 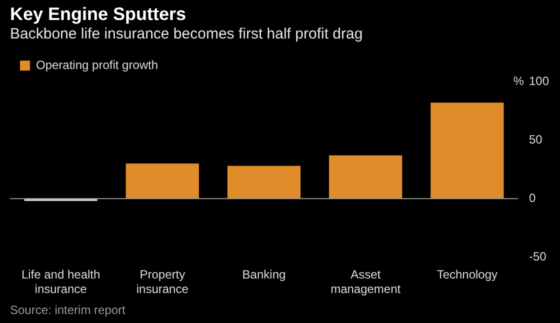 What do you see at coordinates (162, 282) in the screenshot?
I see `x-tick-label: Property insurance` at bounding box center [162, 282].